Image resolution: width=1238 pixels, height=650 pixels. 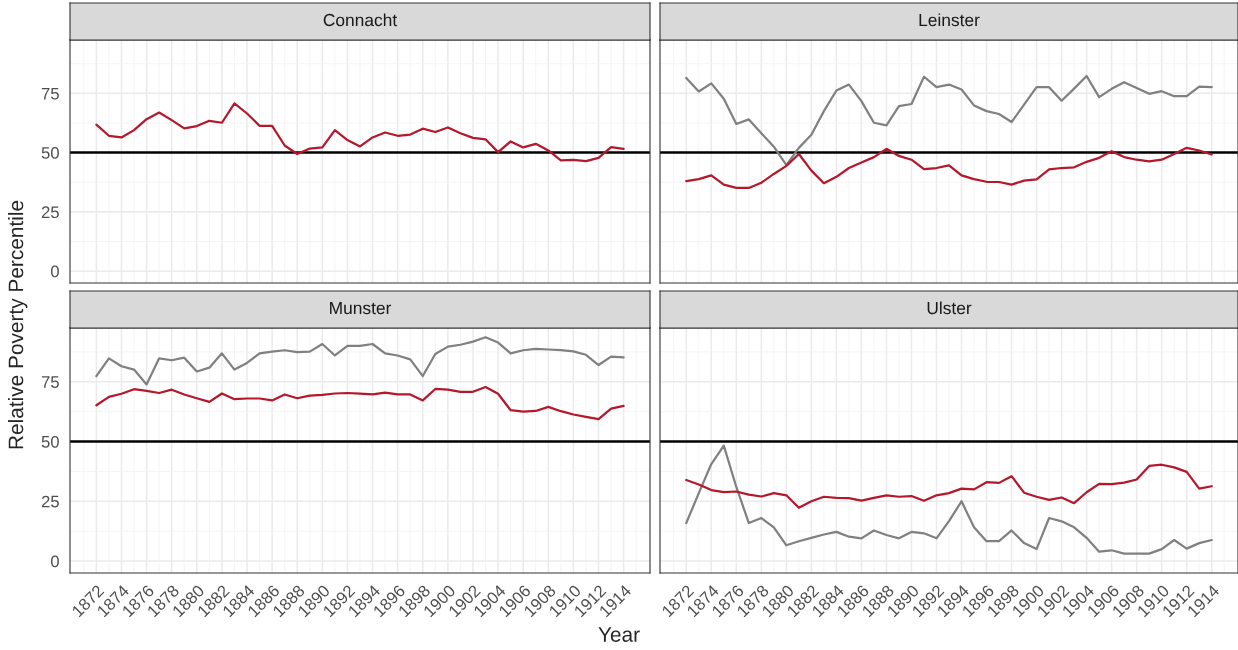 What do you see at coordinates (949, 20) in the screenshot?
I see `chart-title: Leinster` at bounding box center [949, 20].